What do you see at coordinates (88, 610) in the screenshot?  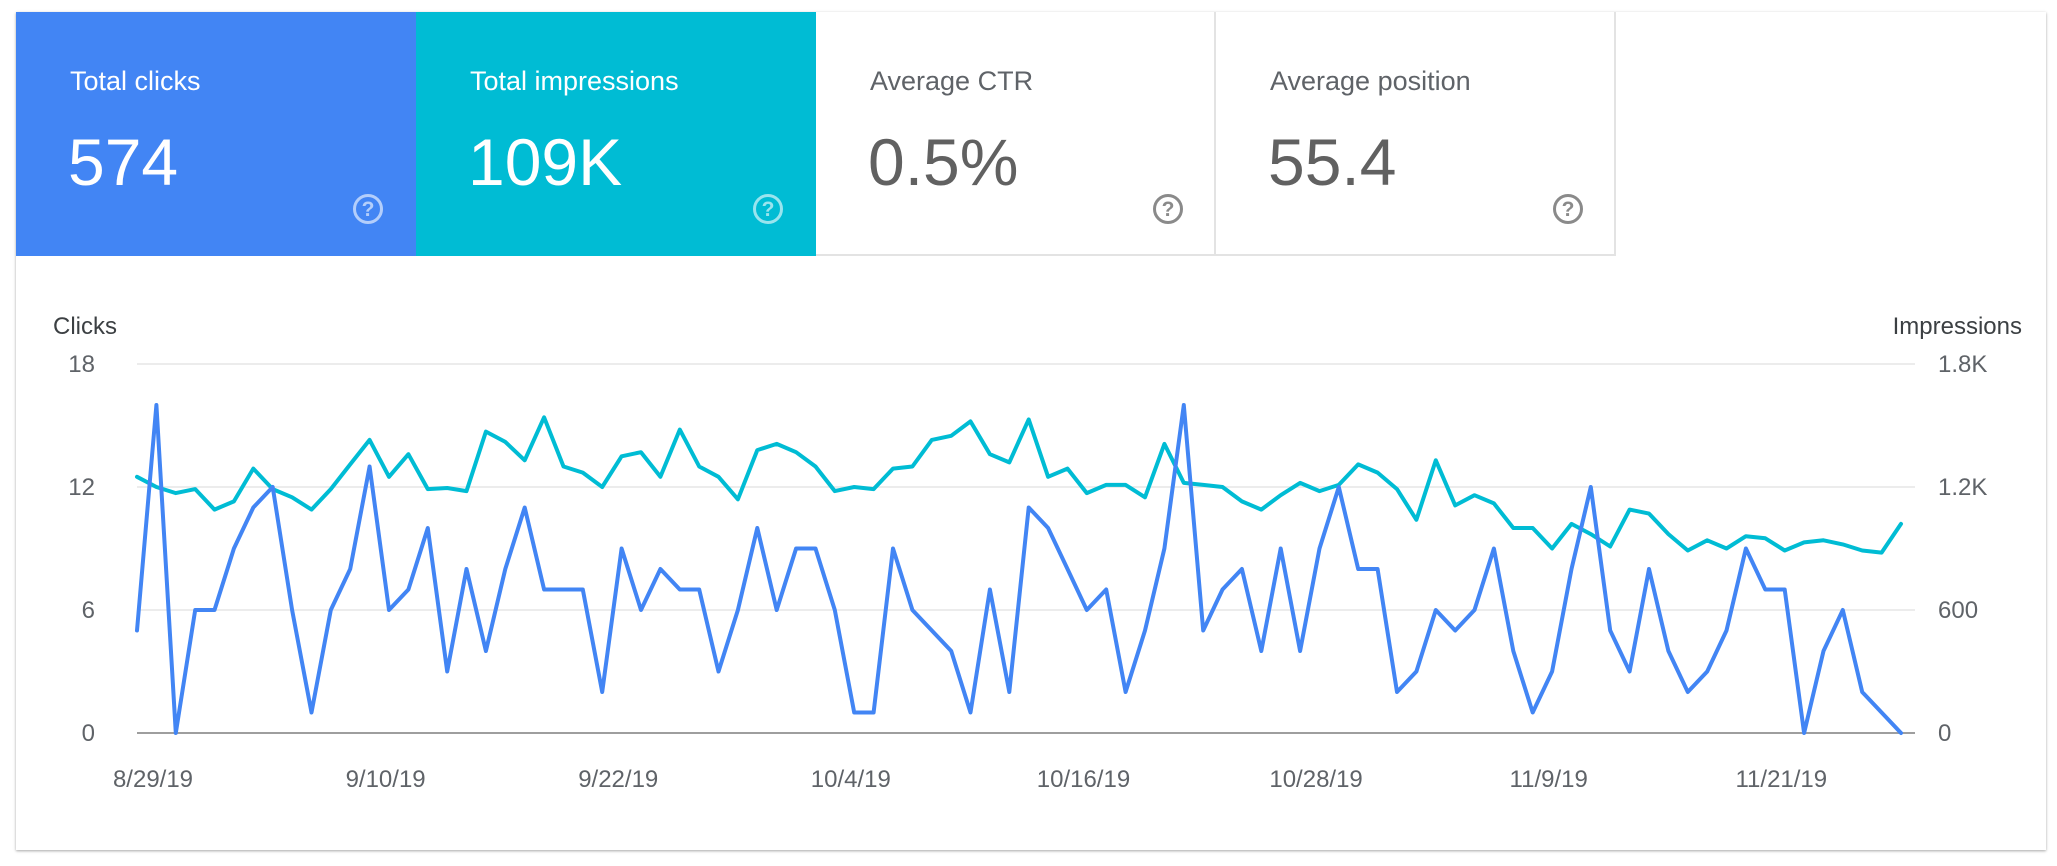 I see `left-tick-label: 6` at bounding box center [88, 610].